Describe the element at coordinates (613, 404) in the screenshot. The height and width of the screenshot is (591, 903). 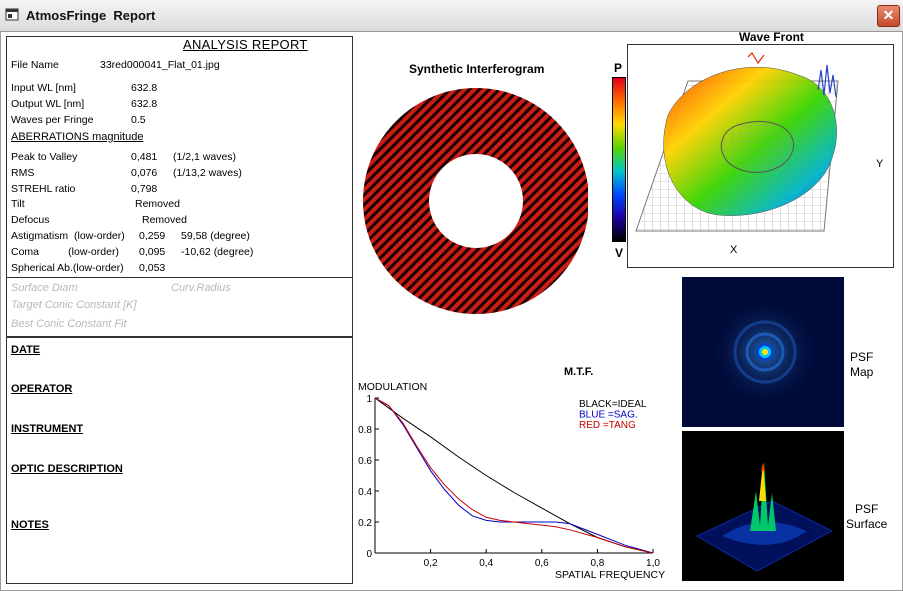
I see `mtf-legend-entry: BLACK=IDEAL` at that location.